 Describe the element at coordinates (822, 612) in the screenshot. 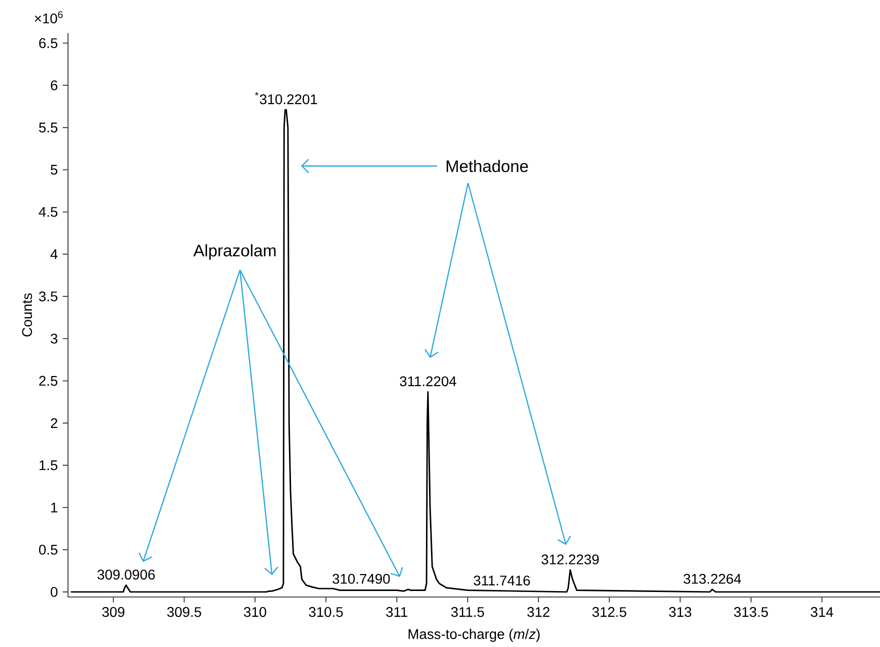

I see `x-tick-label: 314` at that location.